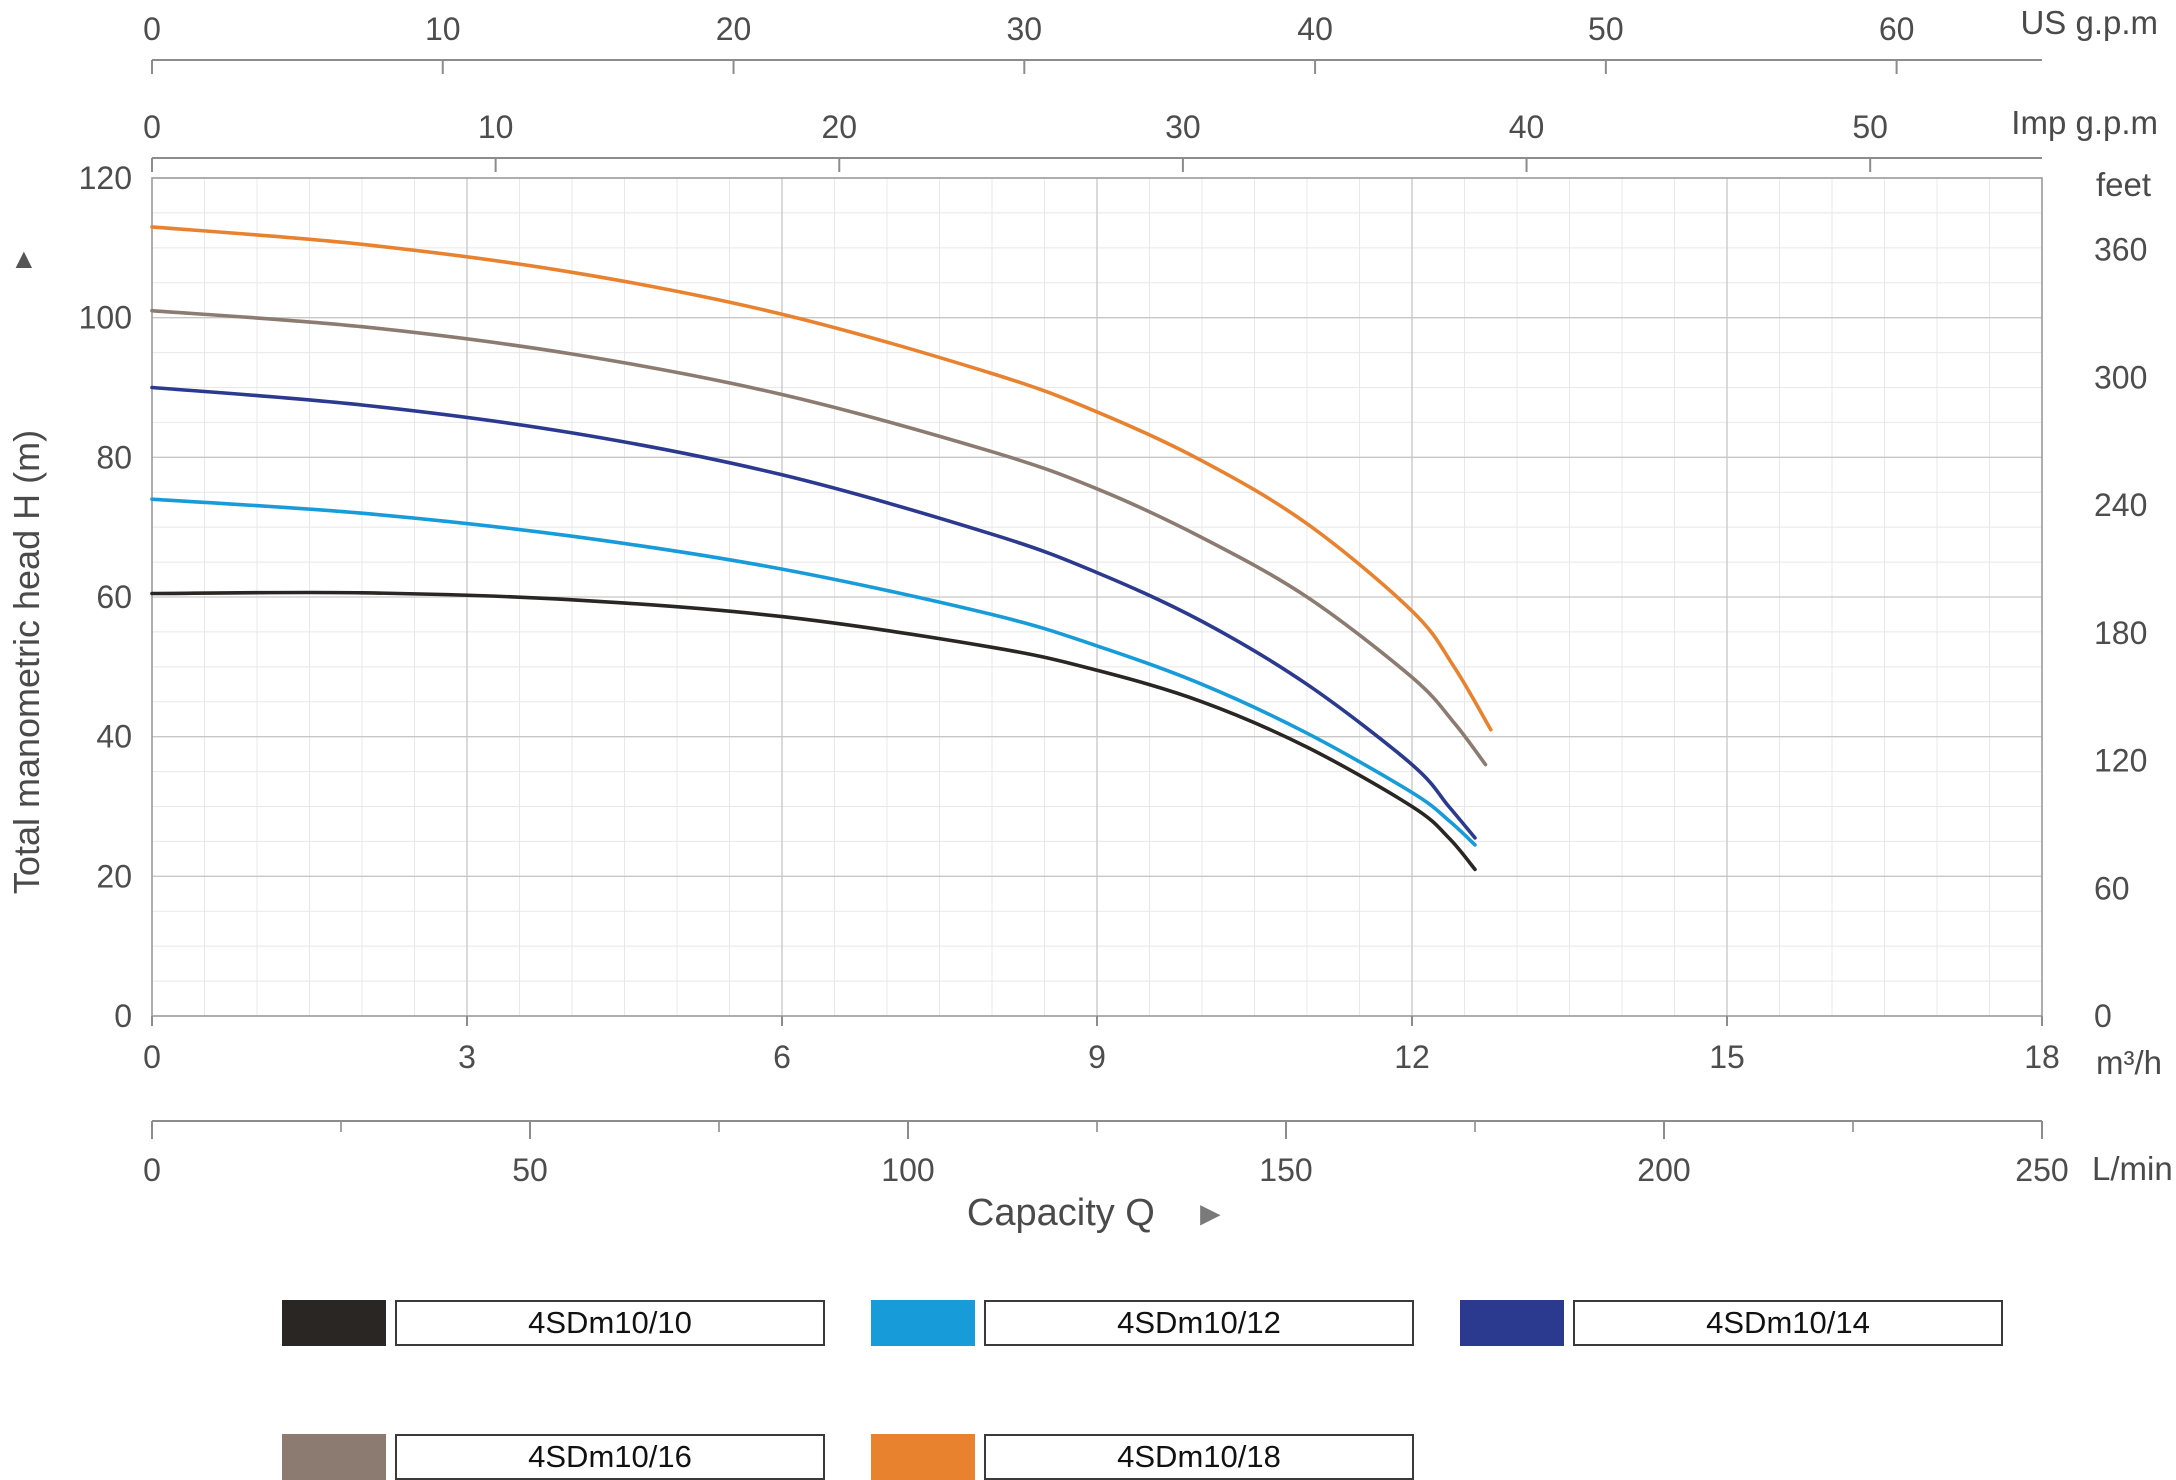 The width and height of the screenshot is (2176, 1480). Describe the element at coordinates (848, 1457) in the screenshot. I see `legend-row-2: 4SDm10/16 4SDm10/18` at that location.